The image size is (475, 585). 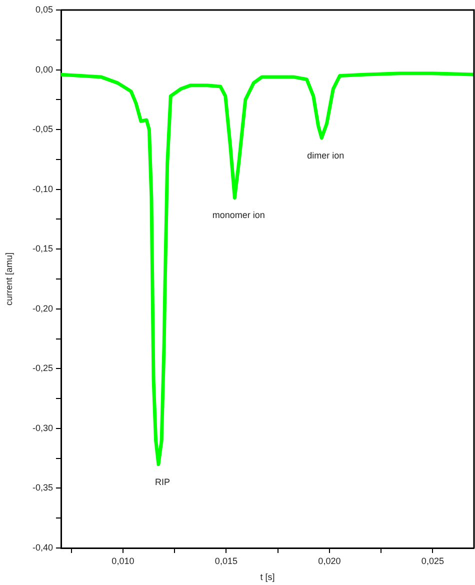 I want to click on y-tick-label: -0,30, so click(x=42, y=427).